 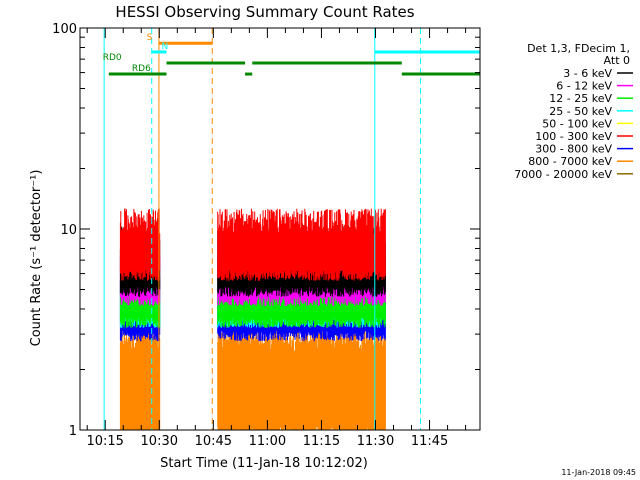 What do you see at coordinates (141, 69) in the screenshot?
I see `flag-label: RD6` at bounding box center [141, 69].